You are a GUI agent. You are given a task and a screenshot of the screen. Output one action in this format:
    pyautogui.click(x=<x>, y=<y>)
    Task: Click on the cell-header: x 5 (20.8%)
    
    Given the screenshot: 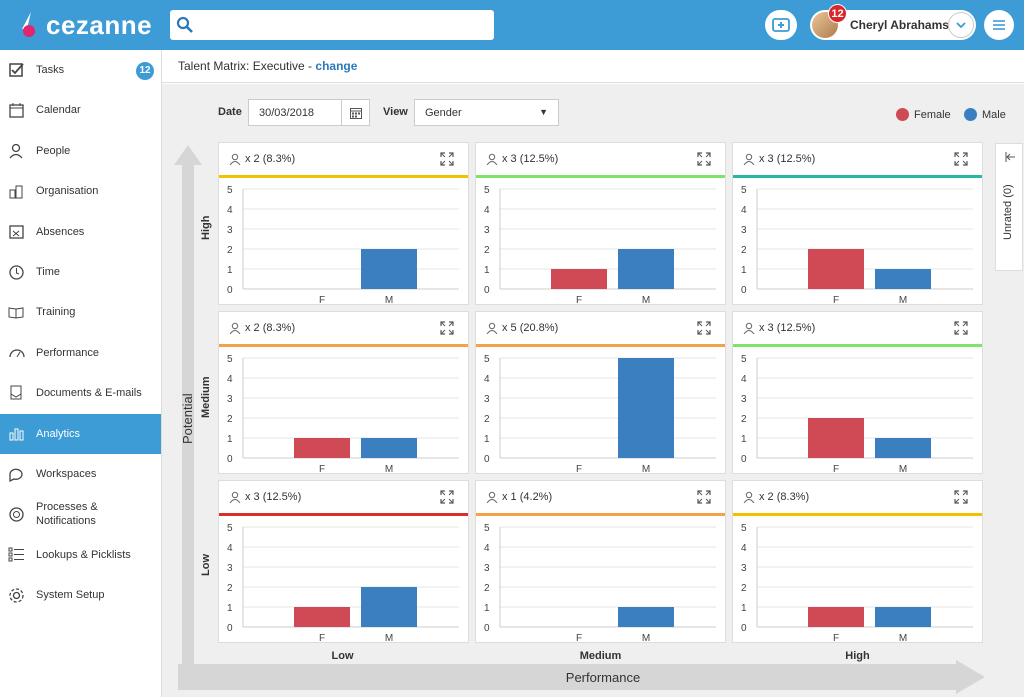 What is the action you would take?
    pyautogui.click(x=600, y=328)
    